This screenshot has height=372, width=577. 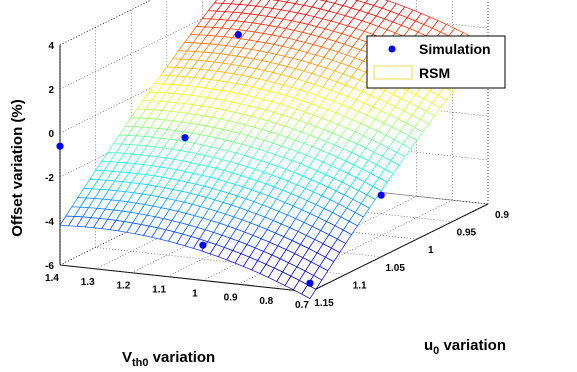 I want to click on legend-rsm-swatch, so click(x=393, y=72).